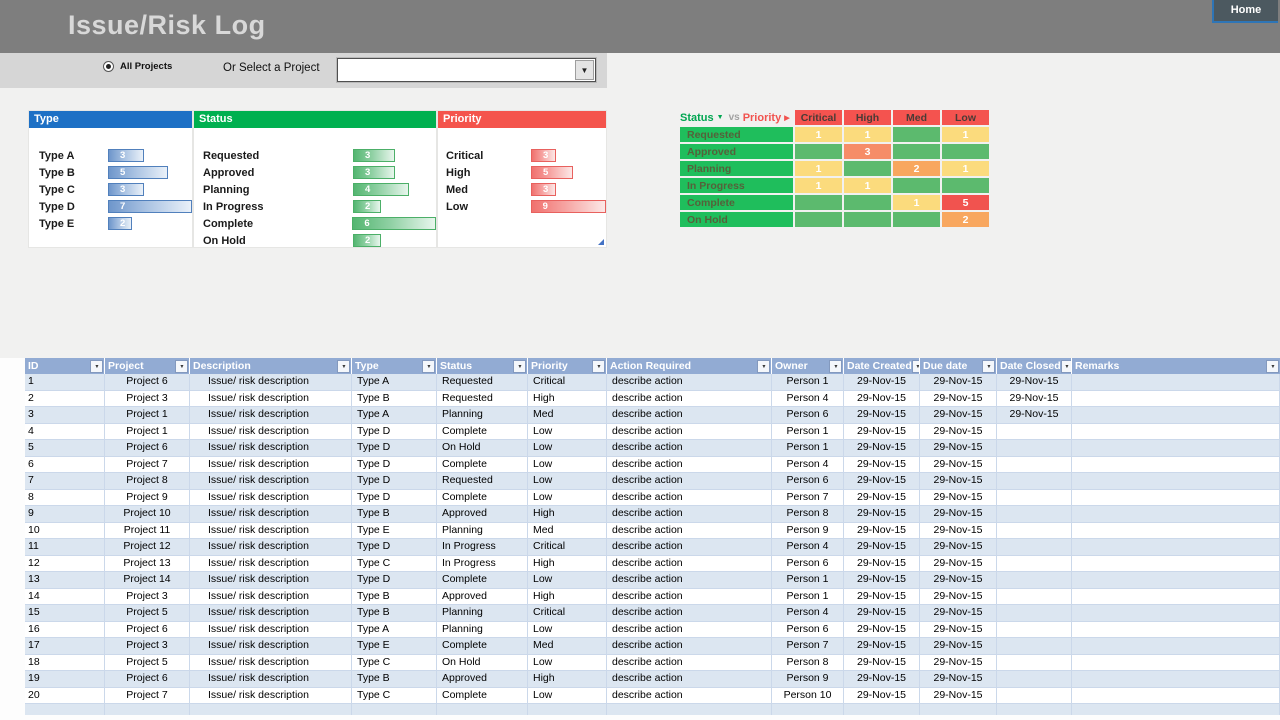 The image size is (1280, 720). Describe the element at coordinates (584, 70) in the screenshot. I see `dropdown-arrow-icon: ▼` at that location.